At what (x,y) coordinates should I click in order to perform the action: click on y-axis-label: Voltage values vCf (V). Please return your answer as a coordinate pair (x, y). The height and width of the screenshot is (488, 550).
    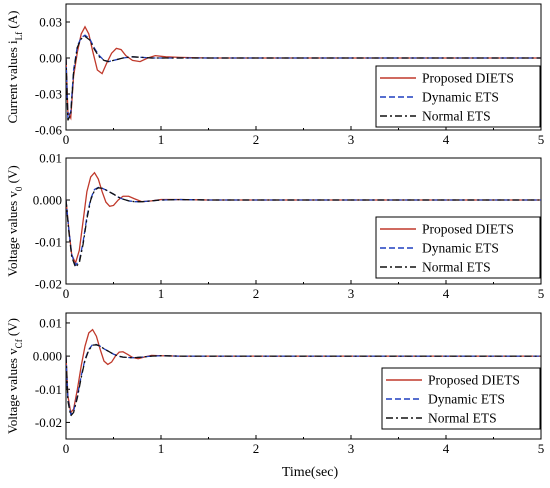
    Looking at the image, I should click on (14, 376).